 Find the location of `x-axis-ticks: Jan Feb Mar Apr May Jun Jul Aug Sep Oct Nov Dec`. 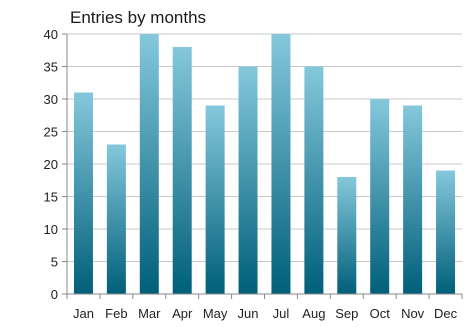

x-axis-ticks: Jan Feb Mar Apr May Jun Jul Aug Sep Oct Nov Dec is located at coordinates (264, 307).